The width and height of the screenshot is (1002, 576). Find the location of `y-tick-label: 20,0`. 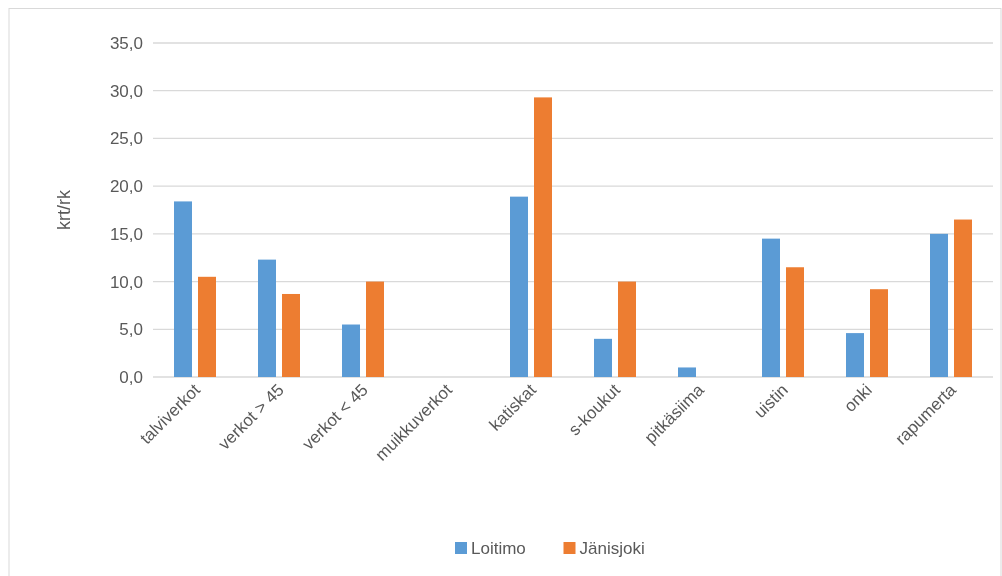

y-tick-label: 20,0 is located at coordinates (126, 187).